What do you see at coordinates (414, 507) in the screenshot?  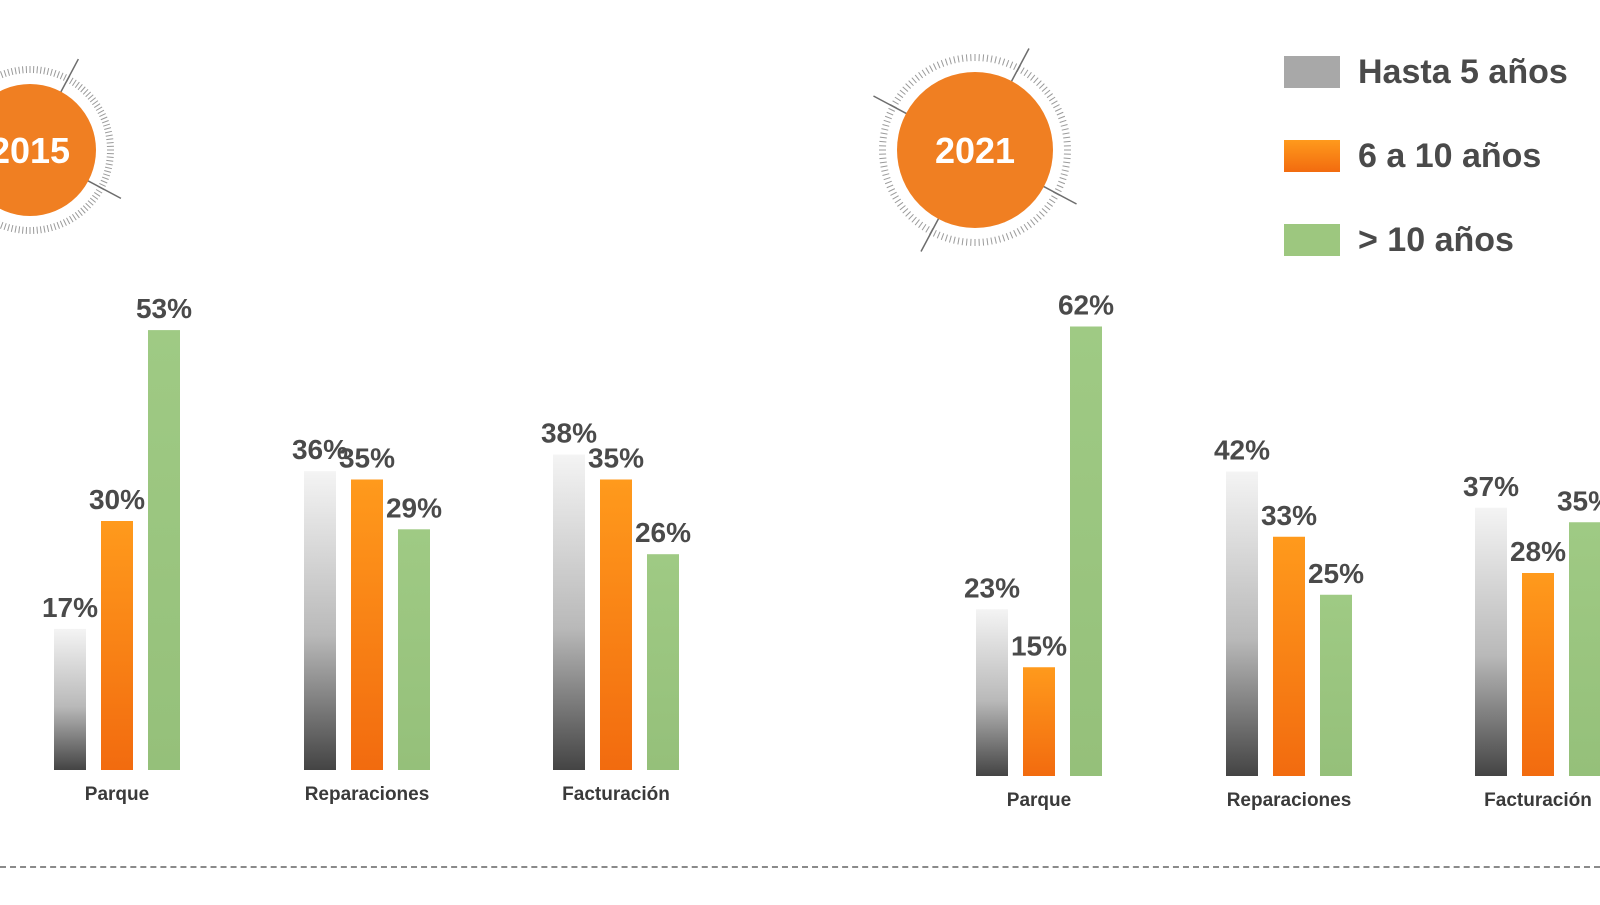 I see `data-label: 29%` at bounding box center [414, 507].